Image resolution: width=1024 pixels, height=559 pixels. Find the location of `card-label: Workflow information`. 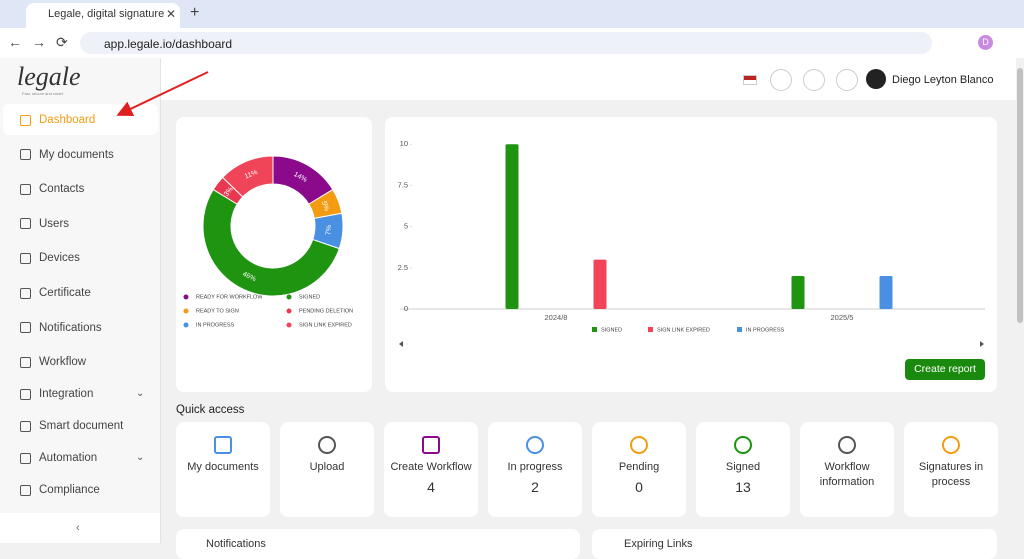

card-label: Workflow information is located at coordinates (847, 474).